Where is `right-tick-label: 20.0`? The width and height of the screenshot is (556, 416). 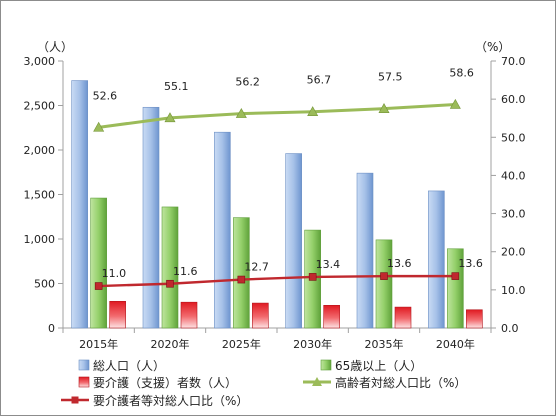 right-tick-label: 20.0 is located at coordinates (513, 252).